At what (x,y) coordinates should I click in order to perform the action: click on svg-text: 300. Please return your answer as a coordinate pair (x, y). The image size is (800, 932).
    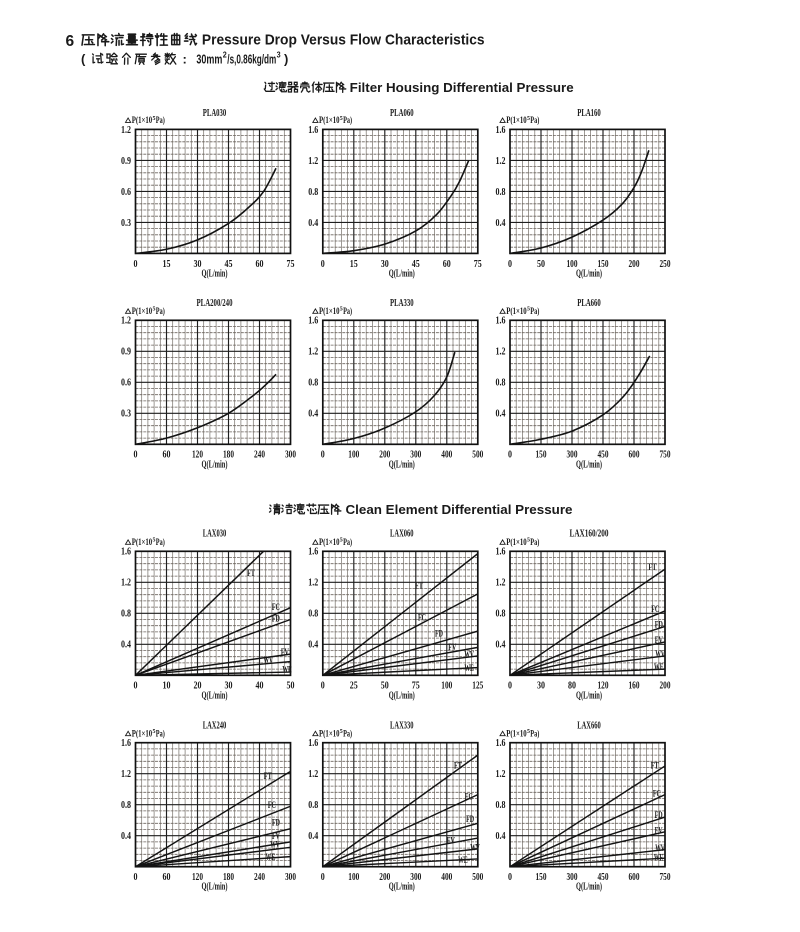
    Looking at the image, I should click on (572, 455).